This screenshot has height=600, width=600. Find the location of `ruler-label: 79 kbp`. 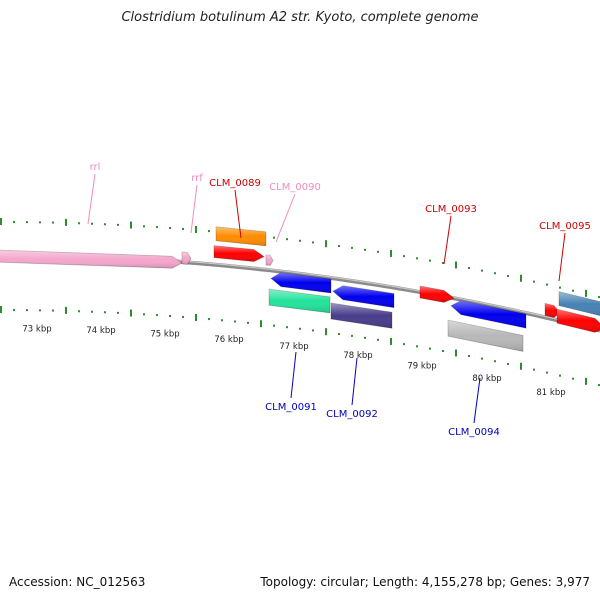

ruler-label: 79 kbp is located at coordinates (421, 366).